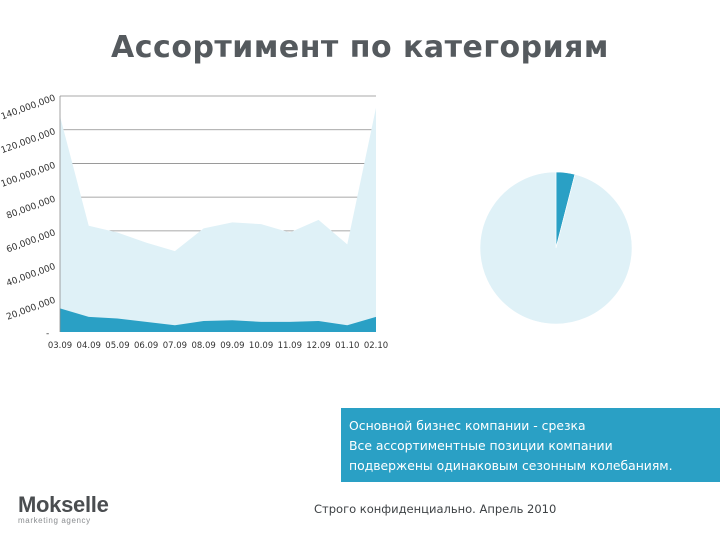 This screenshot has width=720, height=540. What do you see at coordinates (467, 425) in the screenshot?
I see `summary-line-1: Основной бизнес компании - срезка` at bounding box center [467, 425].